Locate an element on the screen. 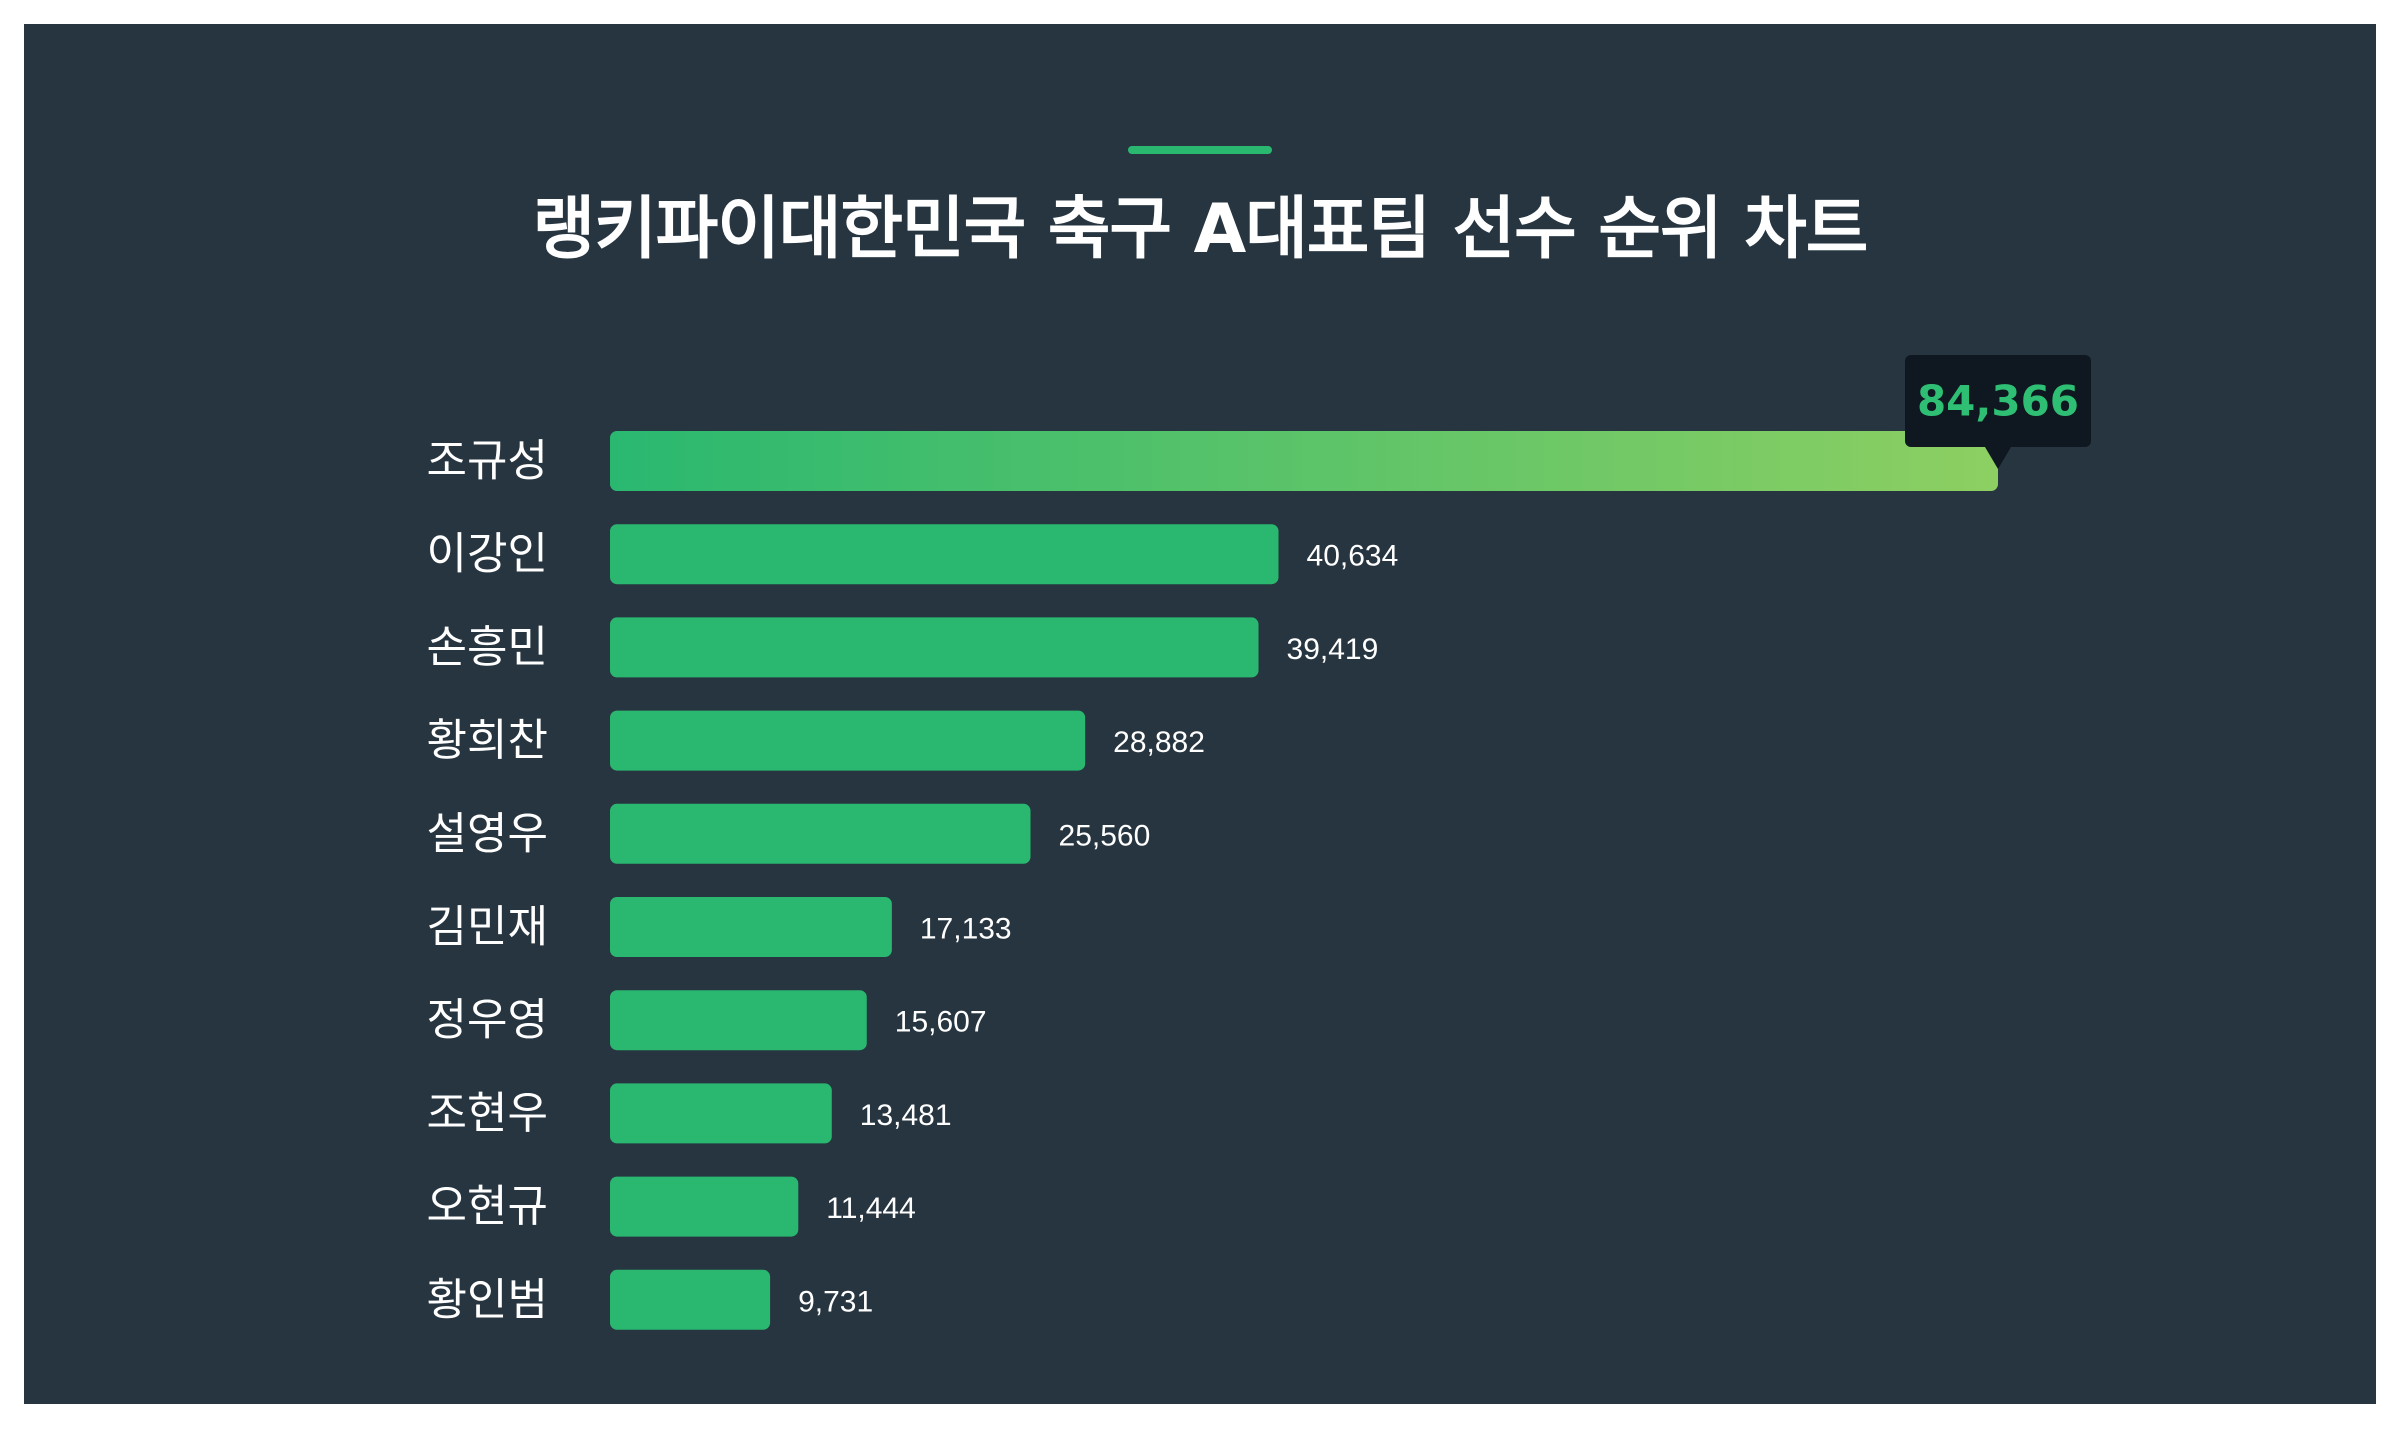  value-label: 17,133 is located at coordinates (966, 929).